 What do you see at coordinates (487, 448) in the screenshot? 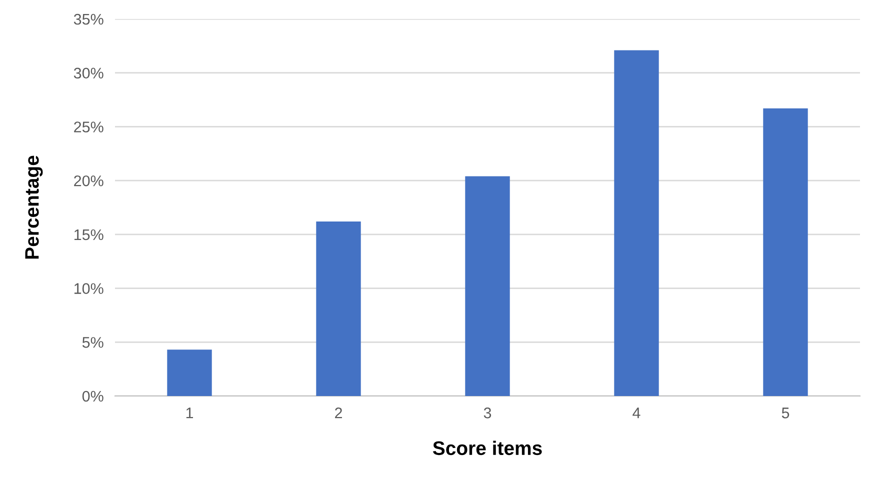
I see `x-axis-title: Score items` at bounding box center [487, 448].